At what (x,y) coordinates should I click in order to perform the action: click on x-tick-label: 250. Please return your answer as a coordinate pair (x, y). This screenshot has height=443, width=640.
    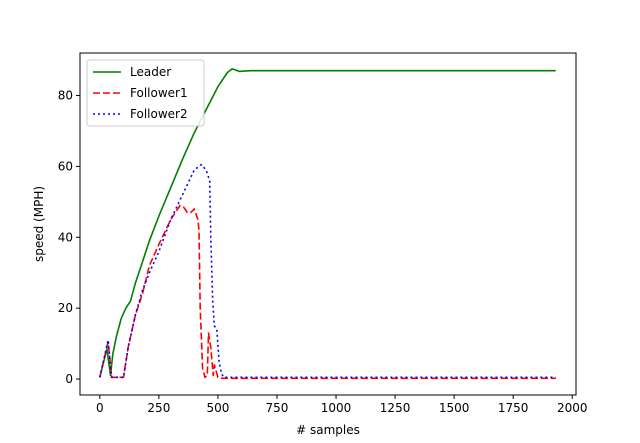
    Looking at the image, I should click on (158, 408).